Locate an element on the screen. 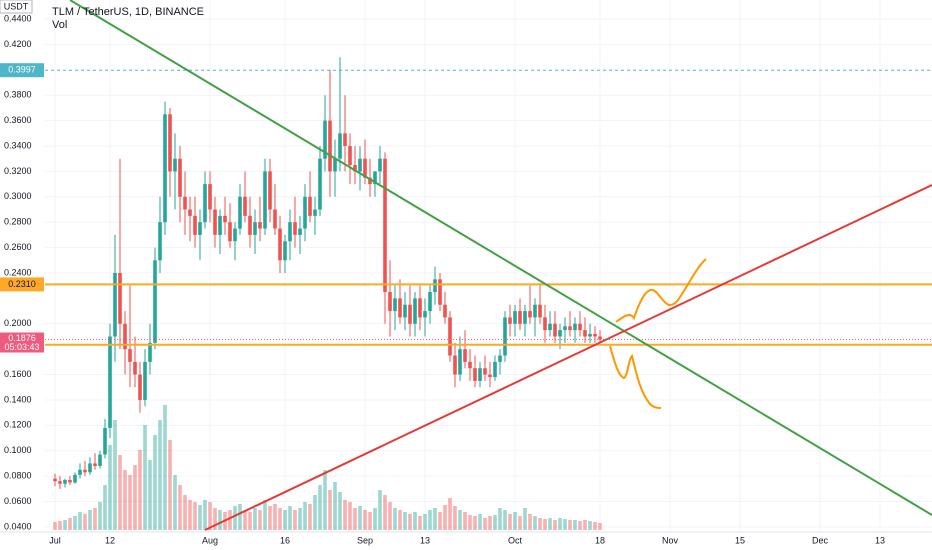 This screenshot has height=550, width=932. x-tick-label: Nov is located at coordinates (670, 540).